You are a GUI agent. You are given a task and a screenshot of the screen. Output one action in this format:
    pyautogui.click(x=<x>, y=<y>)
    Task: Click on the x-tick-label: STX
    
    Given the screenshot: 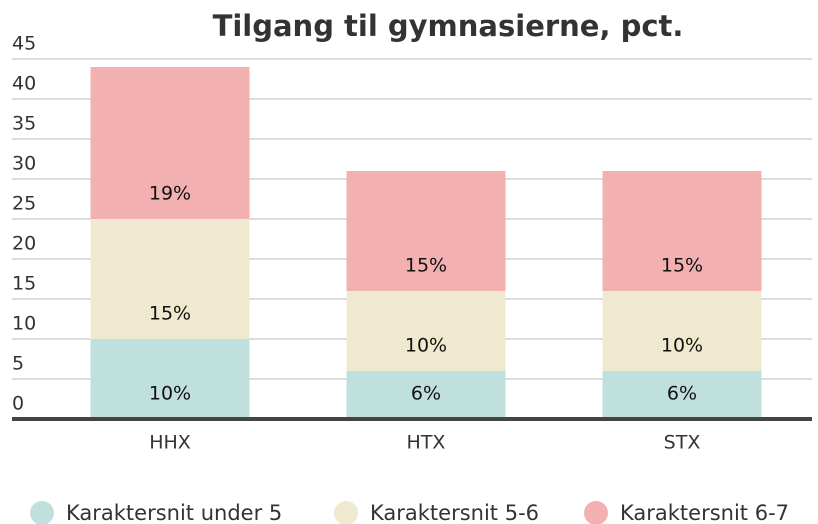 What is the action you would take?
    pyautogui.click(x=682, y=443)
    